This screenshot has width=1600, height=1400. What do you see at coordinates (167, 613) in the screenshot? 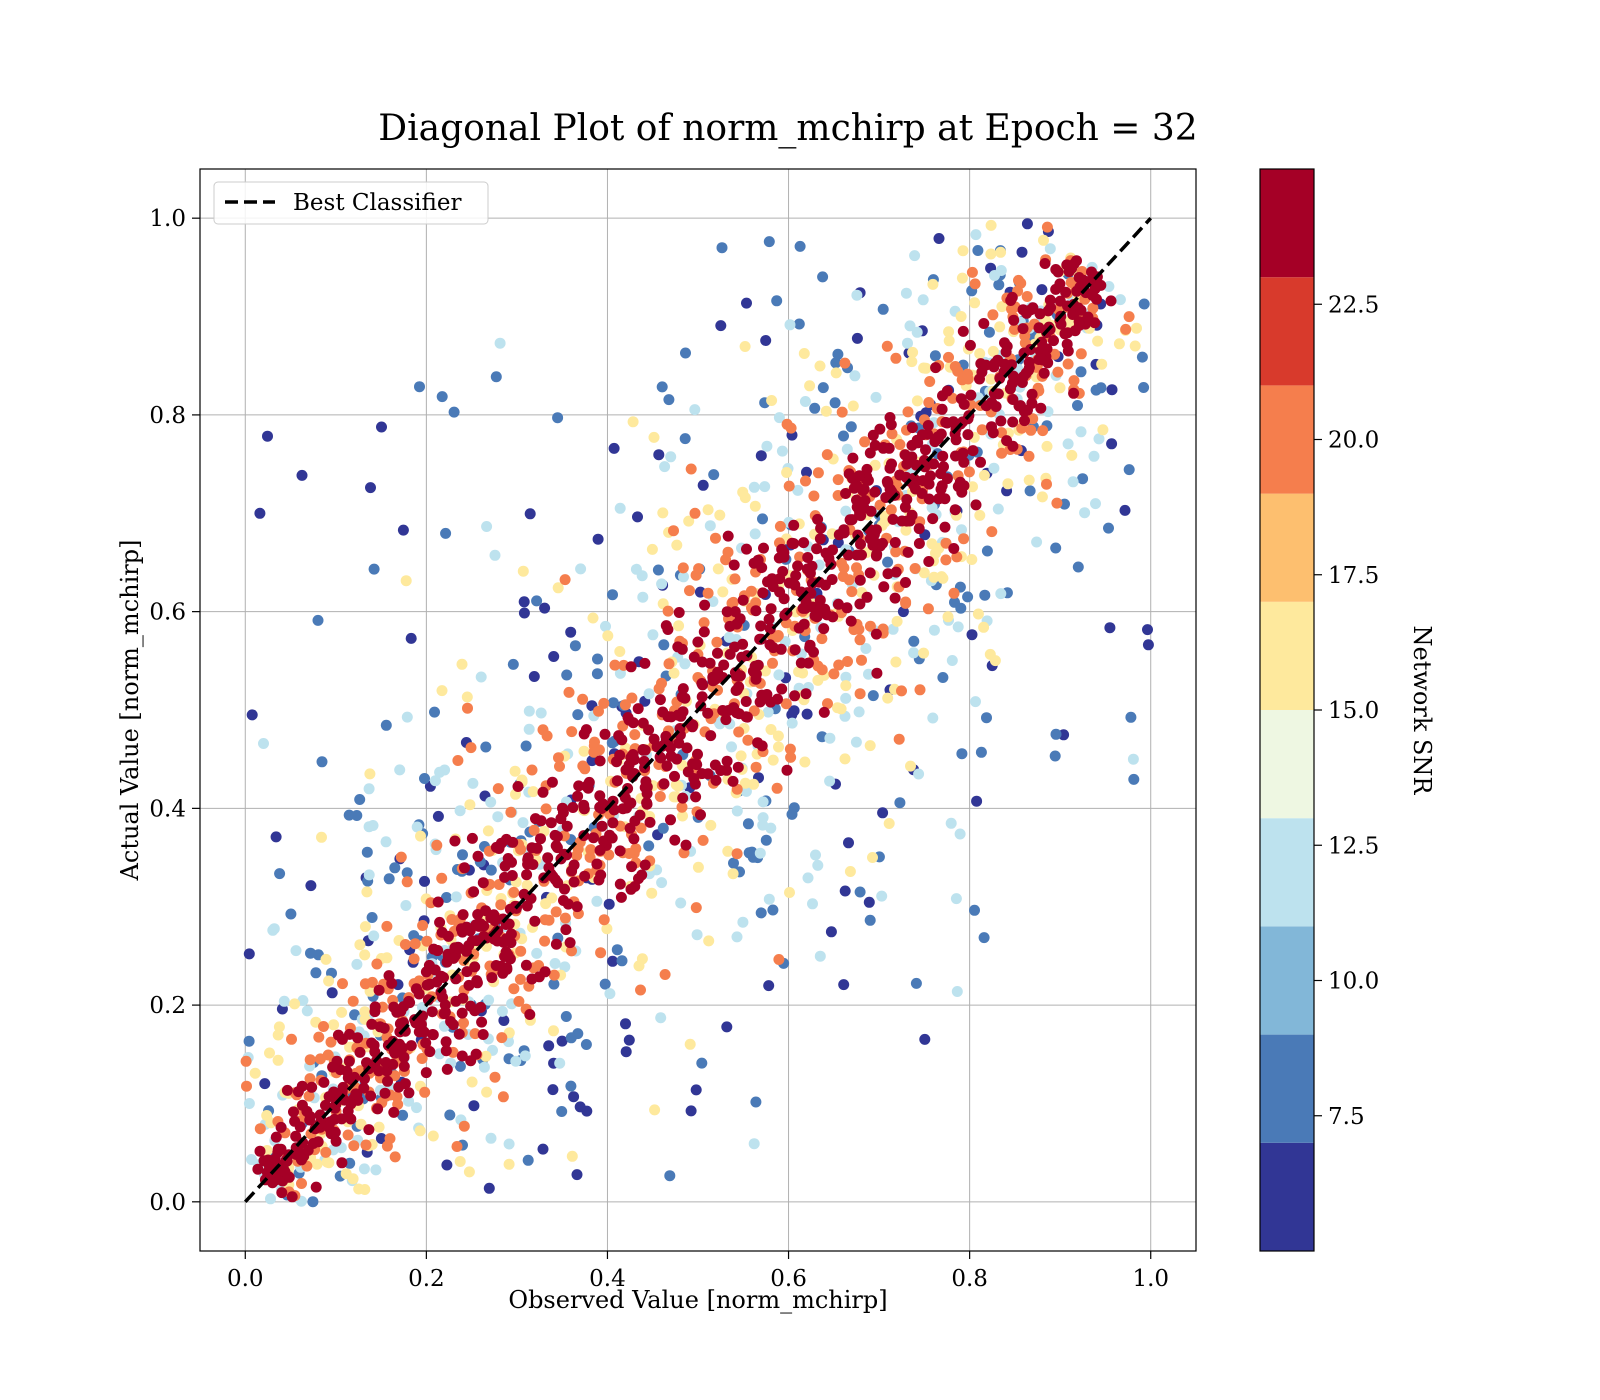
I see `y-tick-label: 0.6` at bounding box center [167, 613].